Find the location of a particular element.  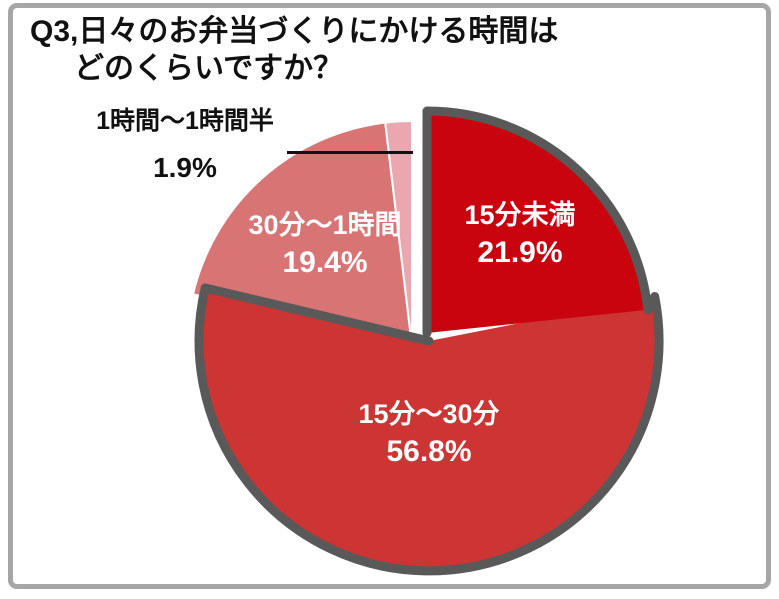

callout-leader-line is located at coordinates (350, 152).